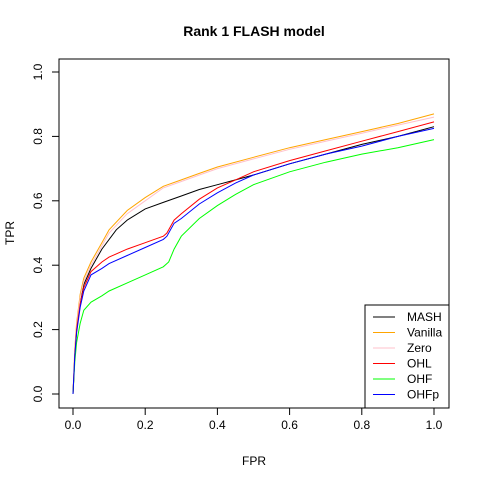 The width and height of the screenshot is (480, 480). What do you see at coordinates (38, 71) in the screenshot?
I see `y-tick-label: 1.0` at bounding box center [38, 71].